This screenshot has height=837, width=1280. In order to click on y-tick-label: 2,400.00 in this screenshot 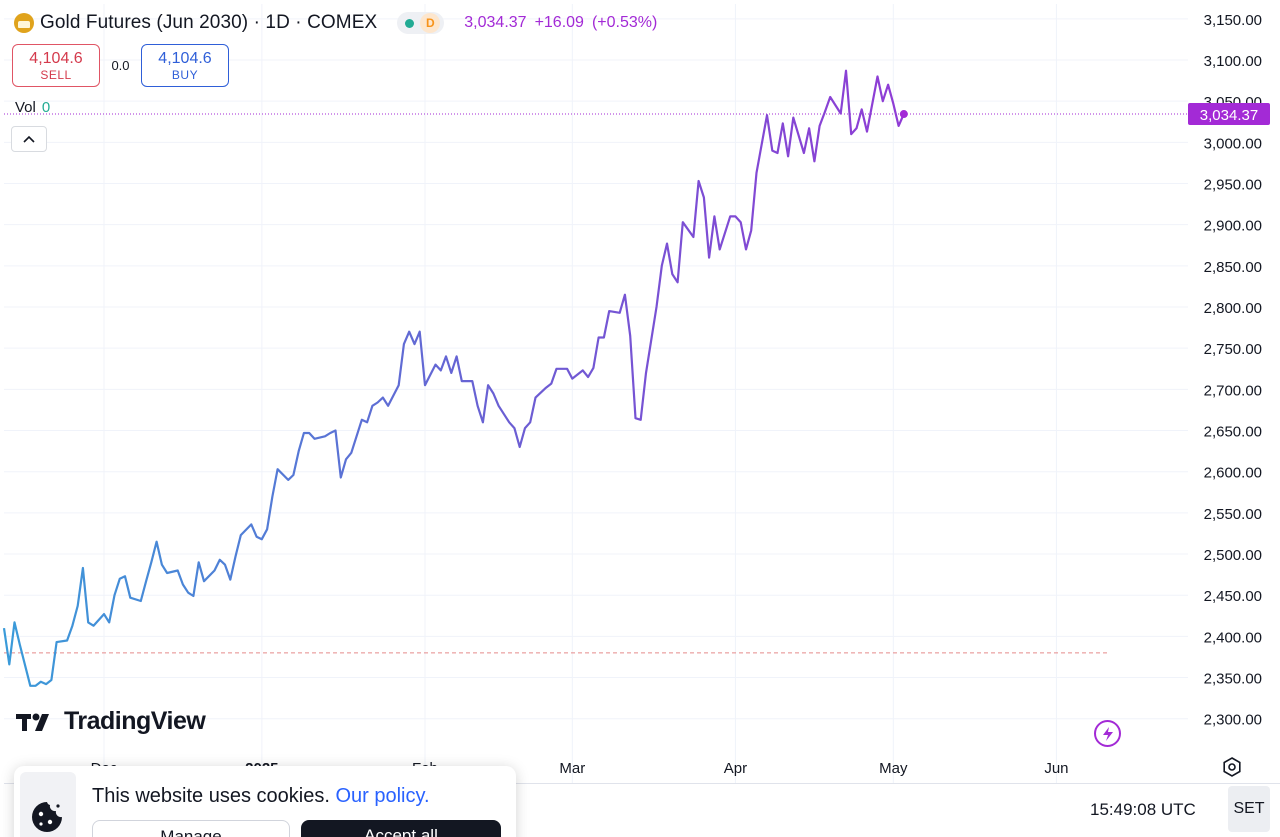, I will do `click(1233, 637)`.